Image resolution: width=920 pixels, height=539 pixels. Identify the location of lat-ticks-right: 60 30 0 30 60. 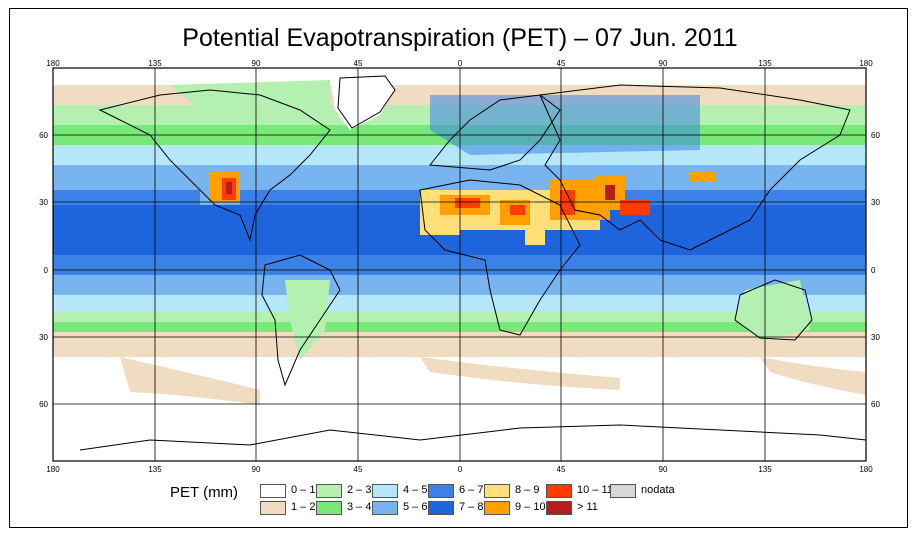
(875, 270).